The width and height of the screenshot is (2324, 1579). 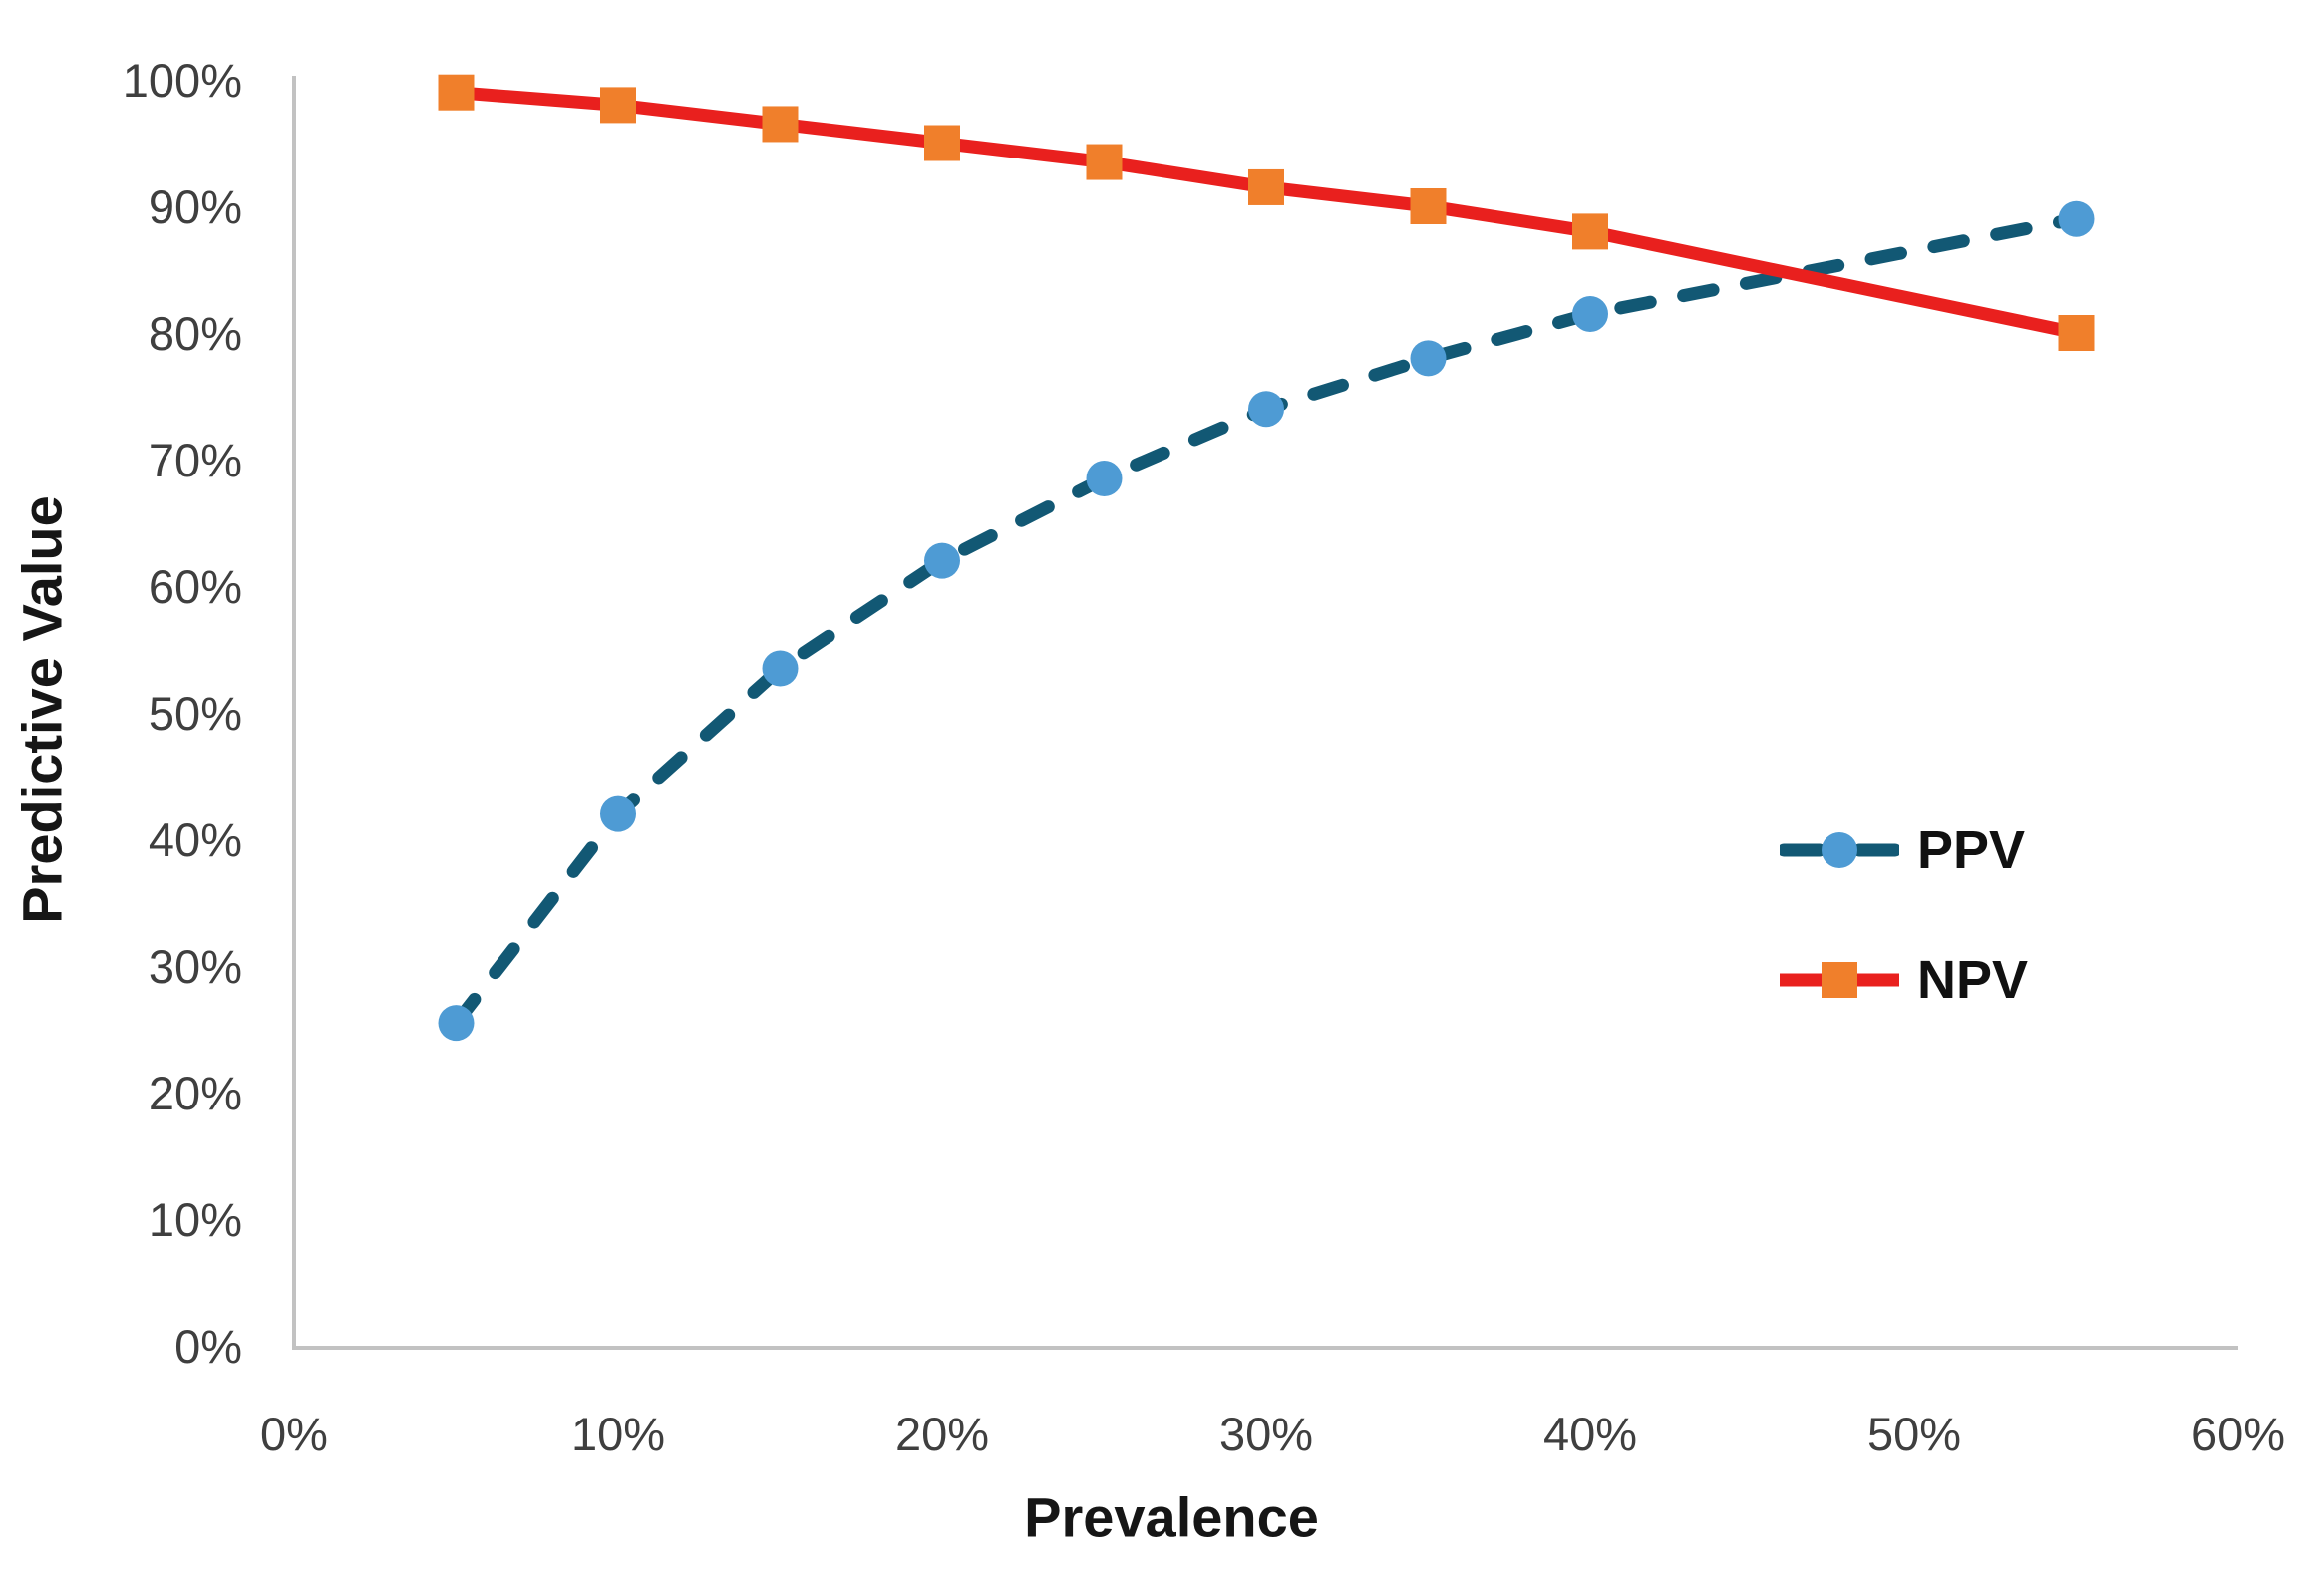 I want to click on legend: PPV NPV, so click(x=1904, y=915).